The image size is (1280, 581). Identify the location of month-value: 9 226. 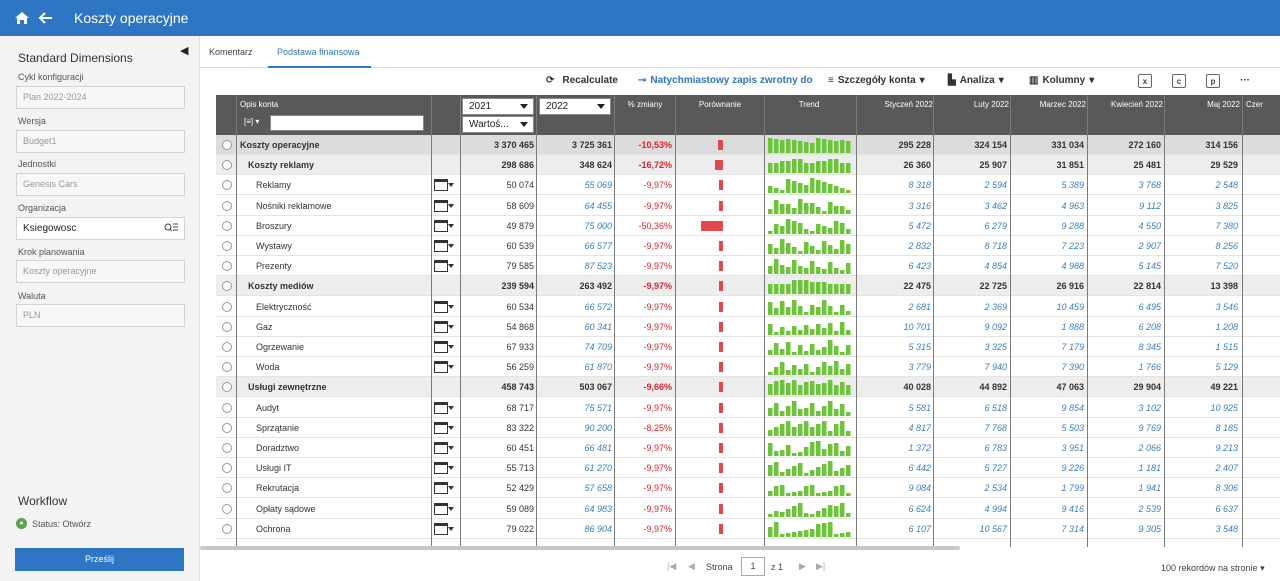
(1072, 468).